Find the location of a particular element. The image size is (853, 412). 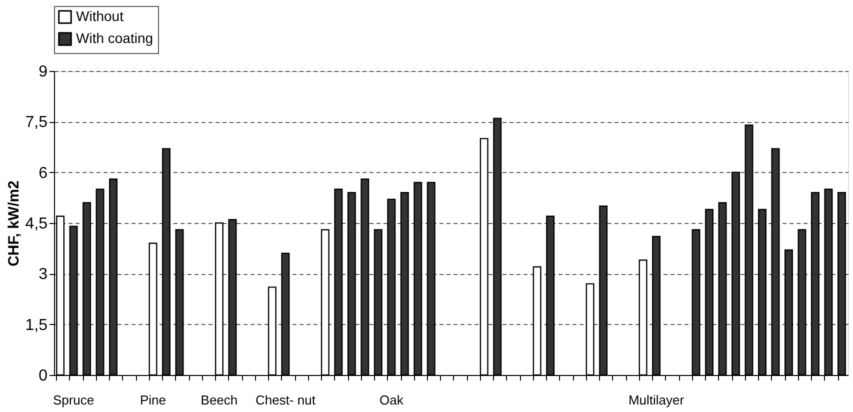

x-tick-label: Spruce is located at coordinates (73, 400).